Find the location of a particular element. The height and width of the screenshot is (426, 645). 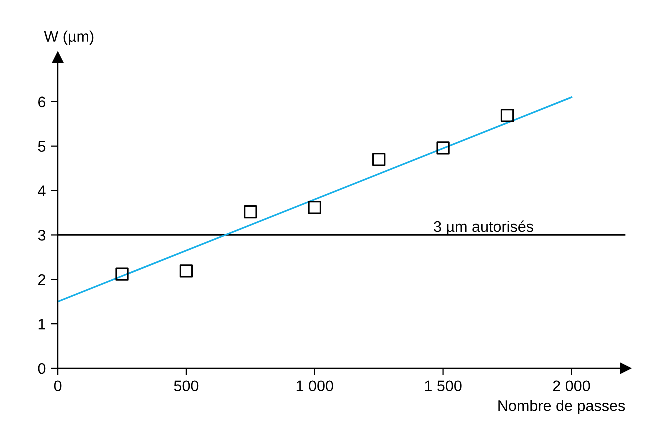

x-tick-label: 2 000 is located at coordinates (571, 386).